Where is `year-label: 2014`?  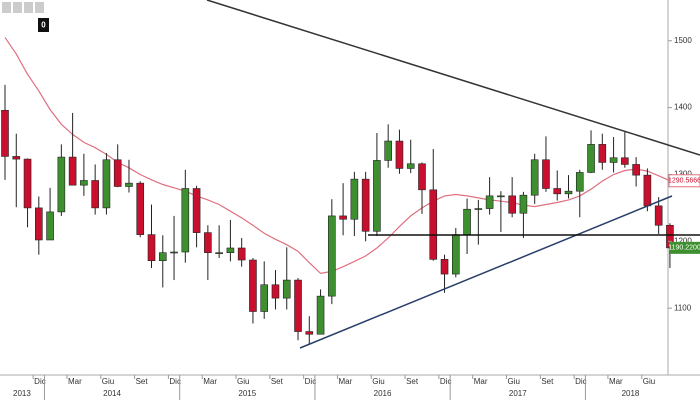
year-label: 2014 is located at coordinates (112, 393).